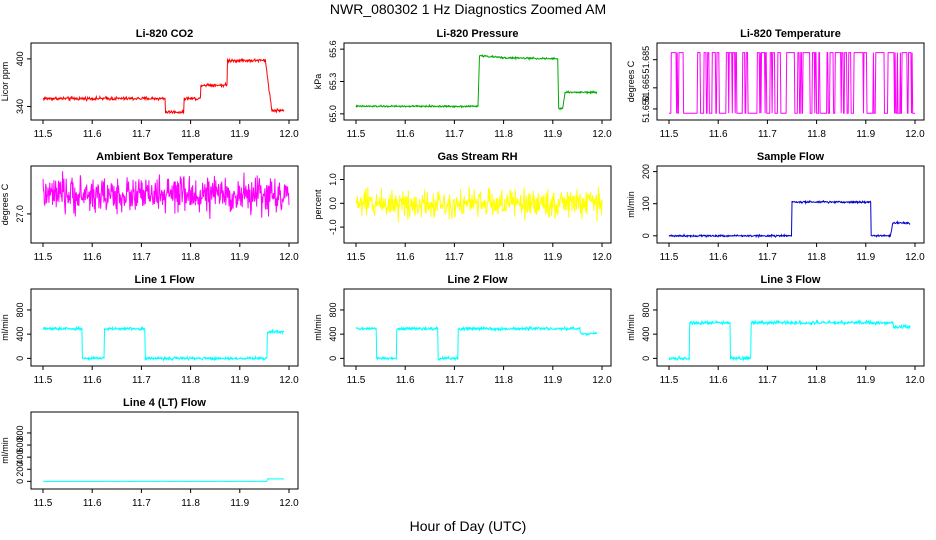 The height and width of the screenshot is (540, 936). I want to click on y-tick-label: 27.0, so click(20, 214).